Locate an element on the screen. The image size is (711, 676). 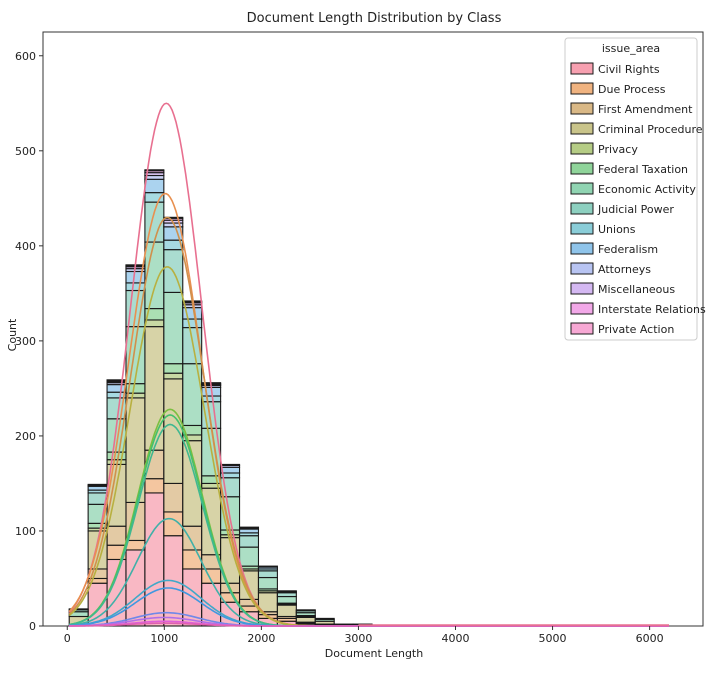
y-tick-label: 400 is located at coordinates (25, 246).